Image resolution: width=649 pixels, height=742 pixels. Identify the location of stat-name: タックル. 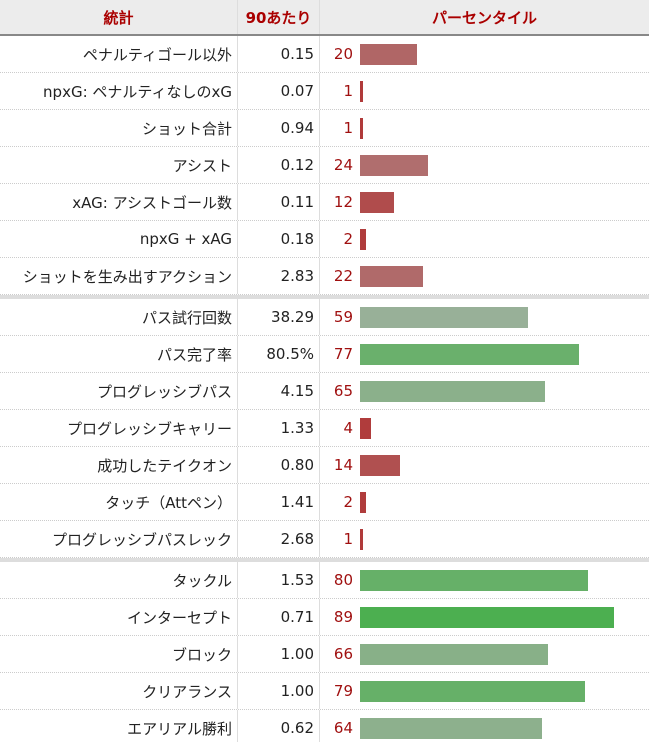
(119, 580).